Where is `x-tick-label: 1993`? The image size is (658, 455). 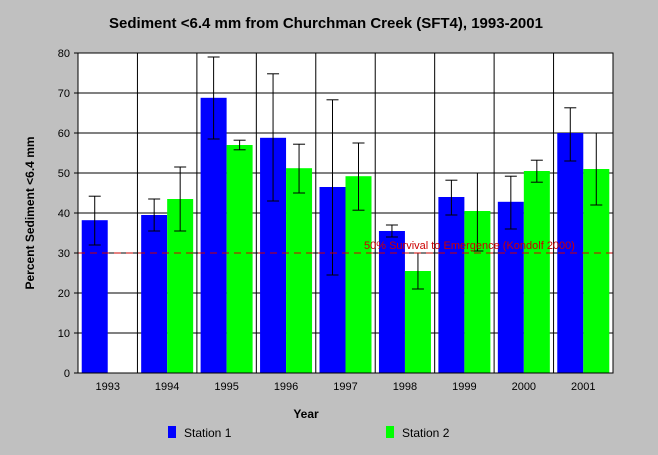 x-tick-label: 1993 is located at coordinates (107, 387).